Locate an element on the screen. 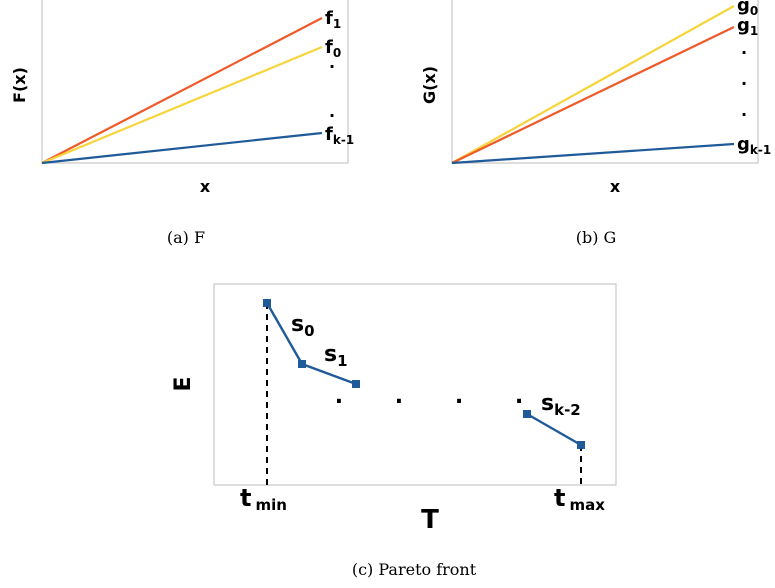 This screenshot has height=588, width=775. ylabel-a: F(x) is located at coordinates (19, 85).